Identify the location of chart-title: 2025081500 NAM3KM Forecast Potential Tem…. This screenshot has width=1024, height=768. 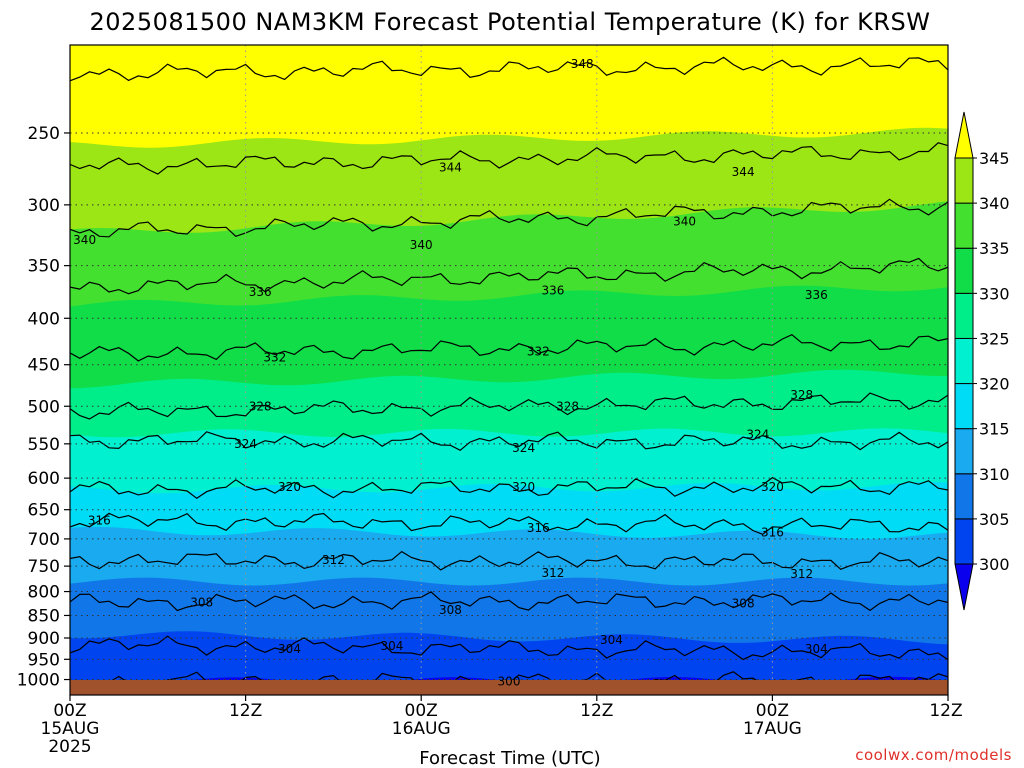
(510, 22).